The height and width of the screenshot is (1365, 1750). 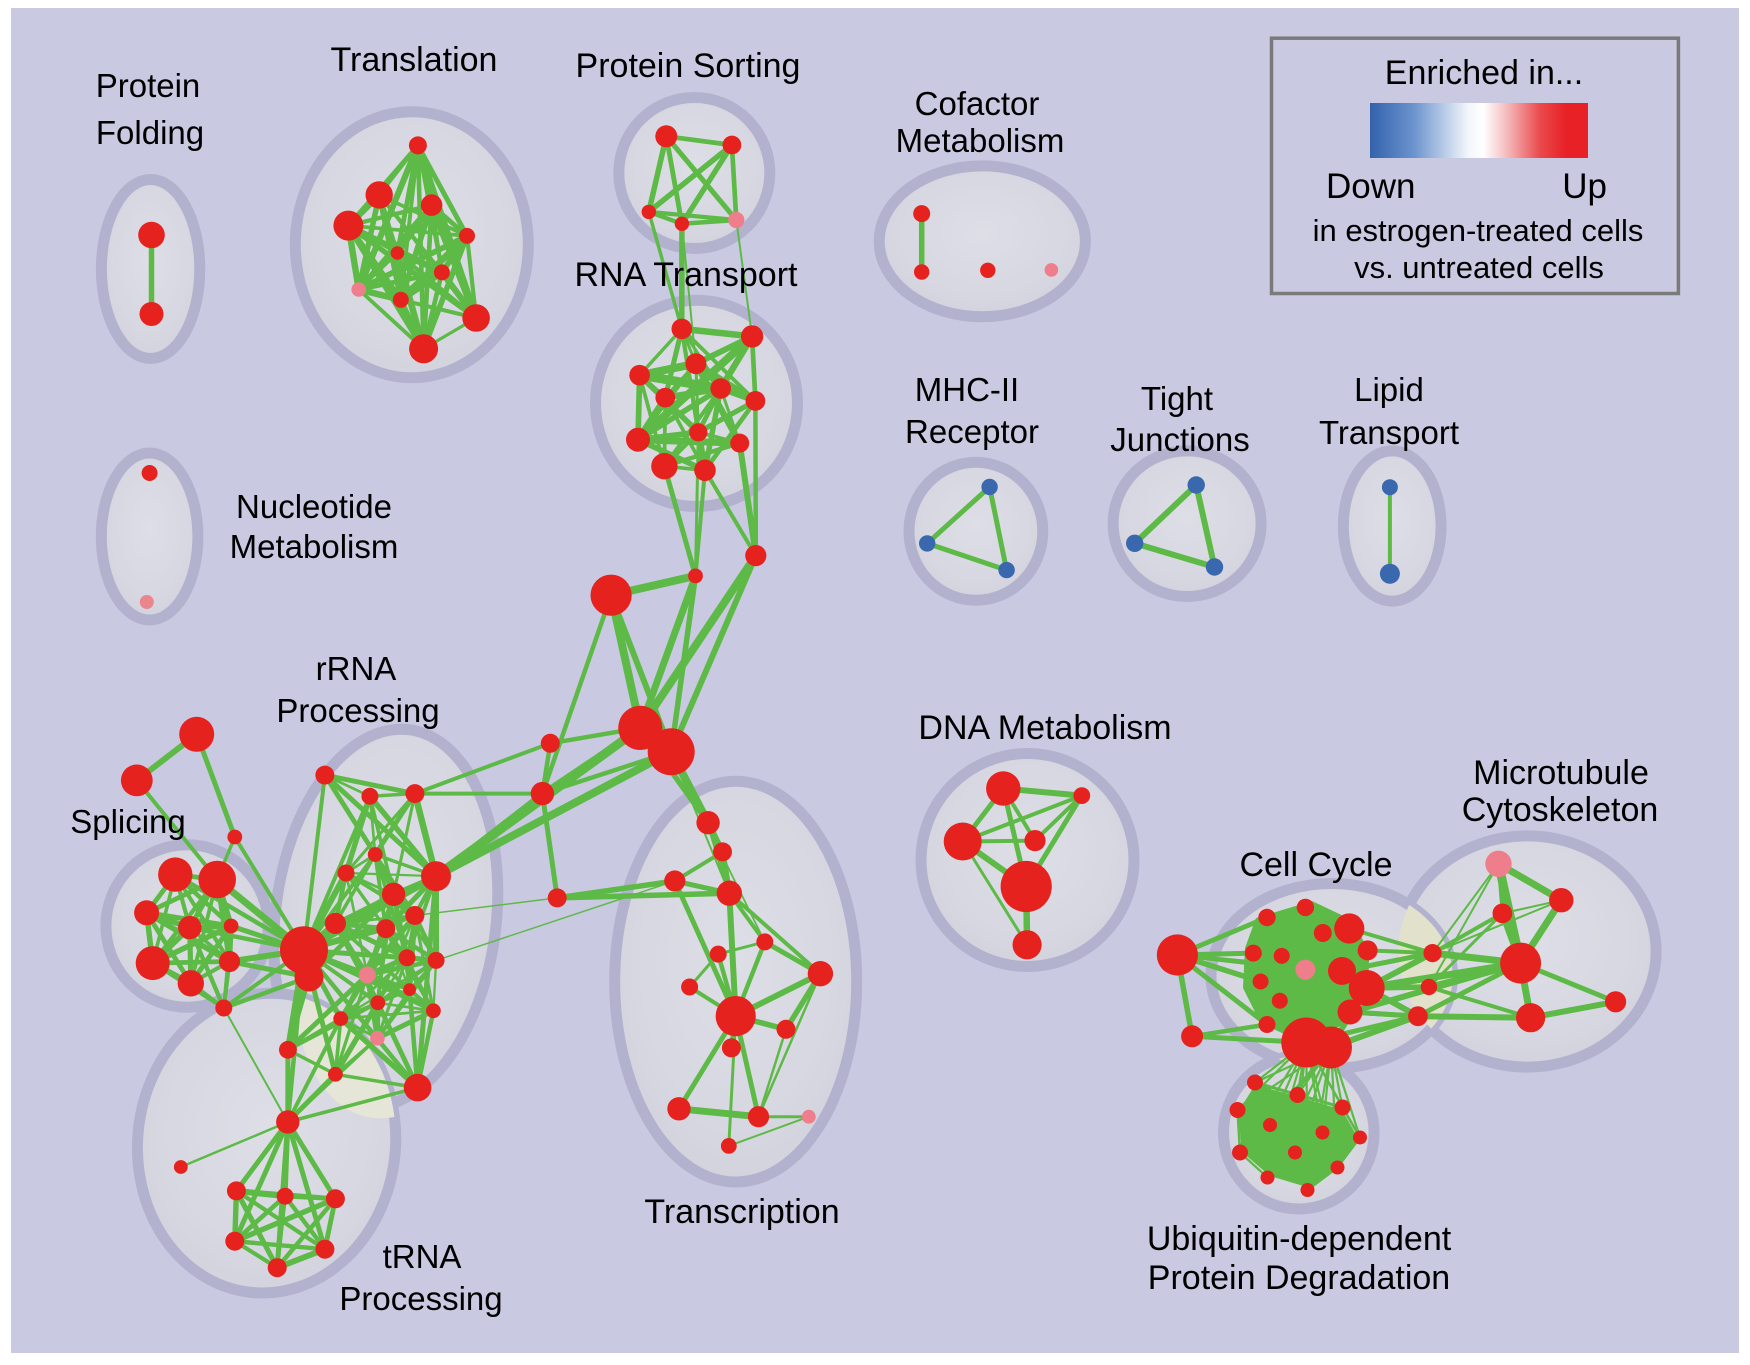 What do you see at coordinates (128, 821) in the screenshot?
I see `svg-text: Splicing` at bounding box center [128, 821].